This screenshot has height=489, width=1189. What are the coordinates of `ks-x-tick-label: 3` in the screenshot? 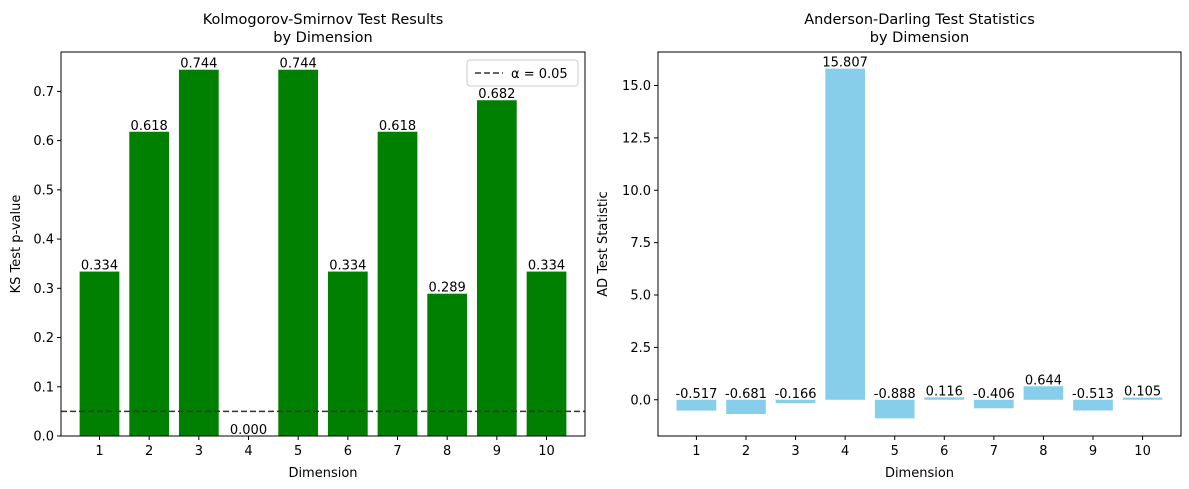 It's located at (199, 451).